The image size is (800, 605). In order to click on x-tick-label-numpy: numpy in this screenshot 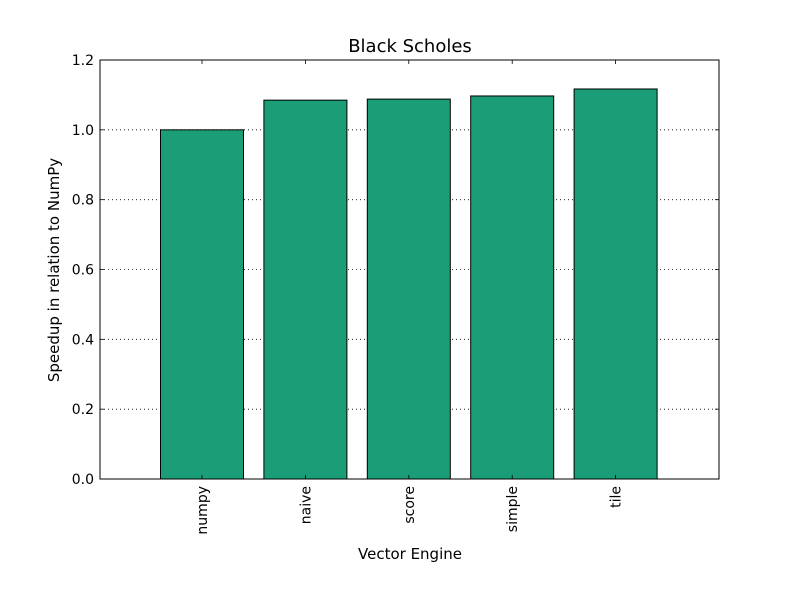, I will do `click(203, 510)`.